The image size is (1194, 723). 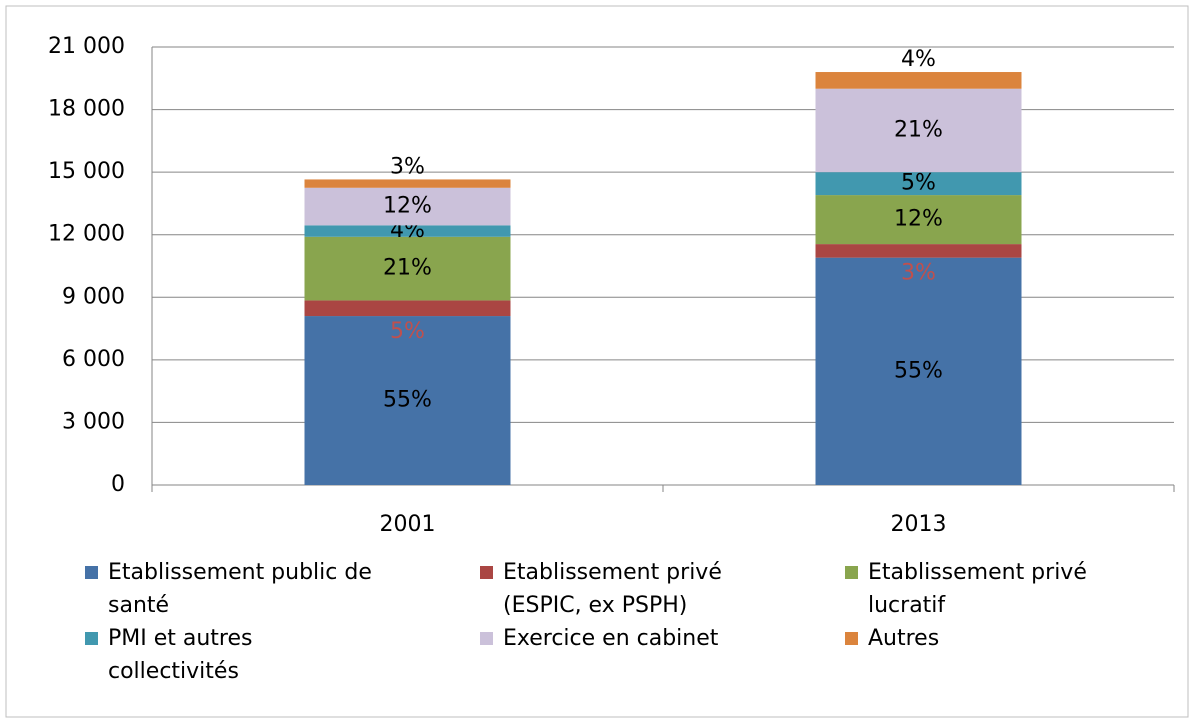 I want to click on legend-item: Exercice en cabinet, so click(x=630, y=638).